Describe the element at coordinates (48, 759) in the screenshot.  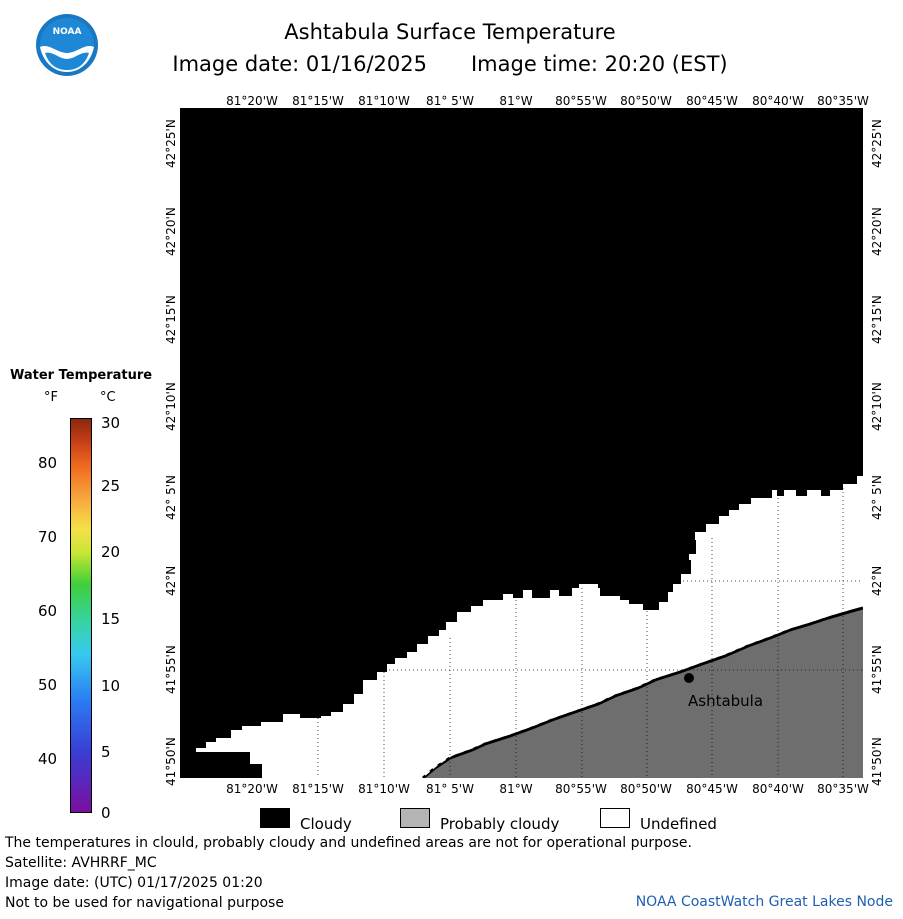
I see `f-tick: 40` at that location.